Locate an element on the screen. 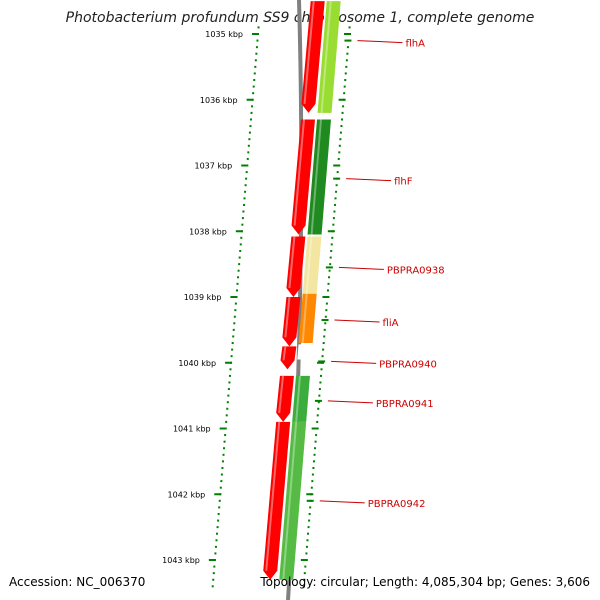 The image size is (600, 600). tick-label: 1038 kbp is located at coordinates (208, 231).